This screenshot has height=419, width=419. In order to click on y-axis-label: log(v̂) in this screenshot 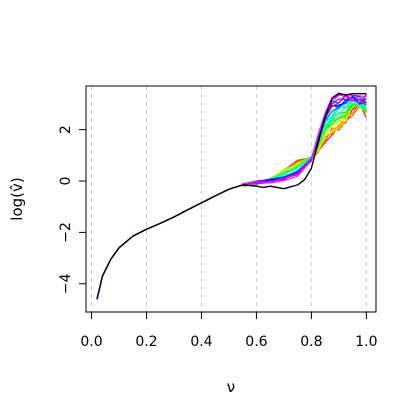, I will do `click(17, 198)`.